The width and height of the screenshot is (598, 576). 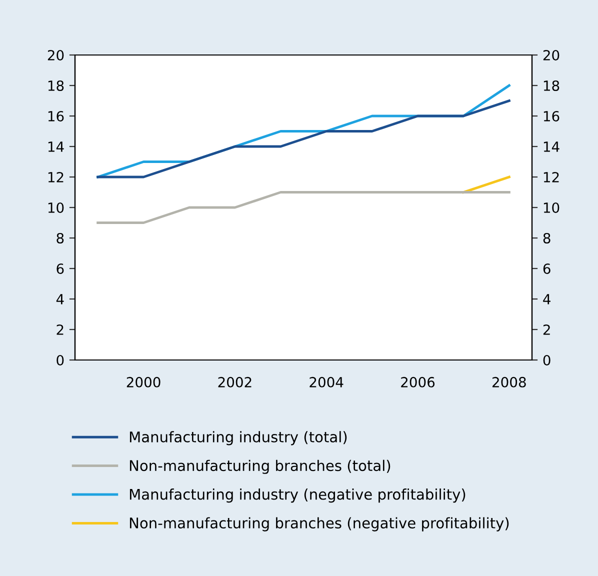 What do you see at coordinates (552, 147) in the screenshot?
I see `y2-tick-label: 14` at bounding box center [552, 147].